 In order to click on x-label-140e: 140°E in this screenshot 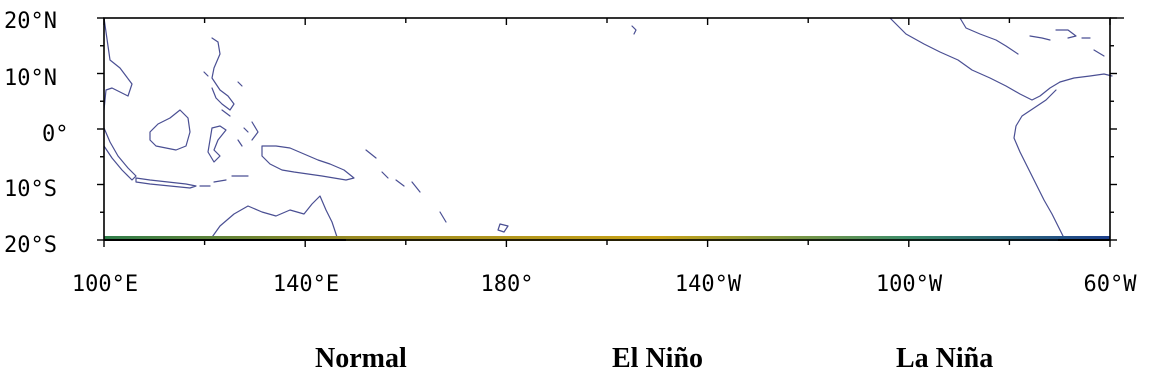, I will do `click(306, 284)`.